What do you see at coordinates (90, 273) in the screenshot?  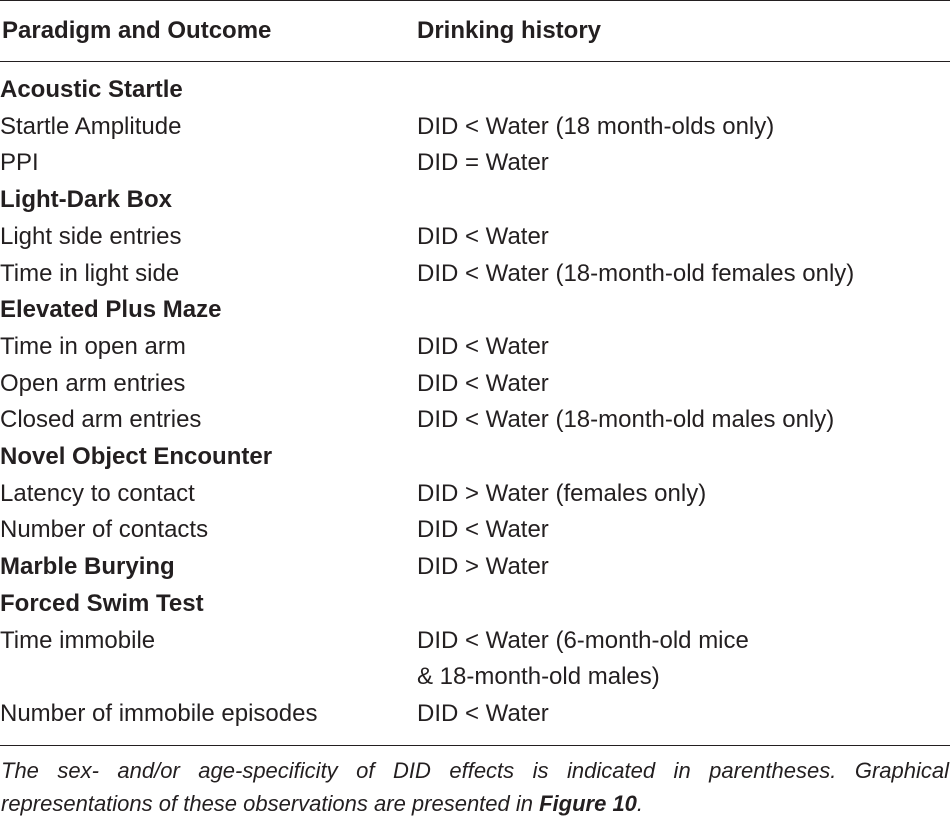 I see `outcome-name: Time in light side` at bounding box center [90, 273].